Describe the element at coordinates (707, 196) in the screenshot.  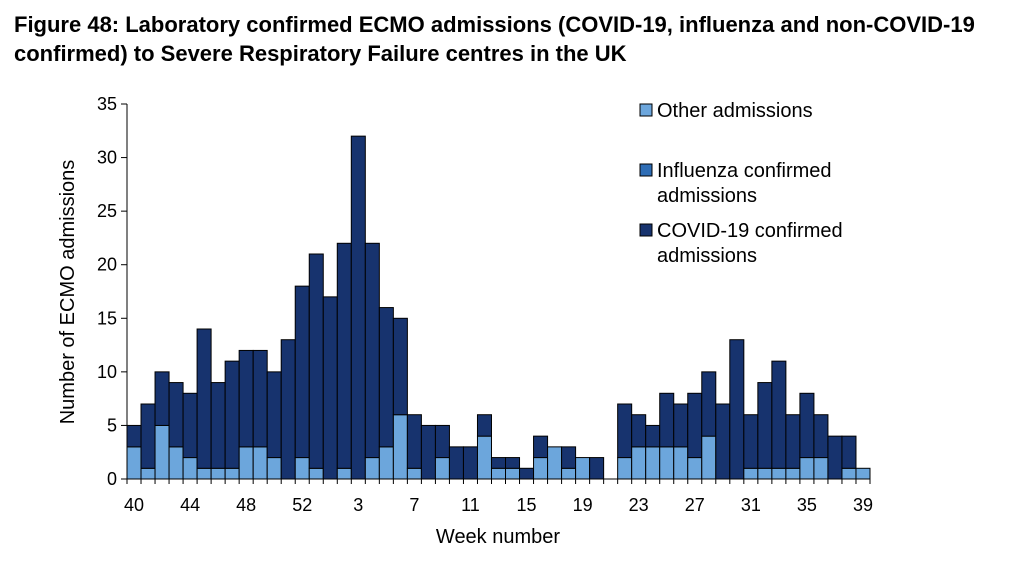
I see `legend-label-1-1: admissions` at that location.